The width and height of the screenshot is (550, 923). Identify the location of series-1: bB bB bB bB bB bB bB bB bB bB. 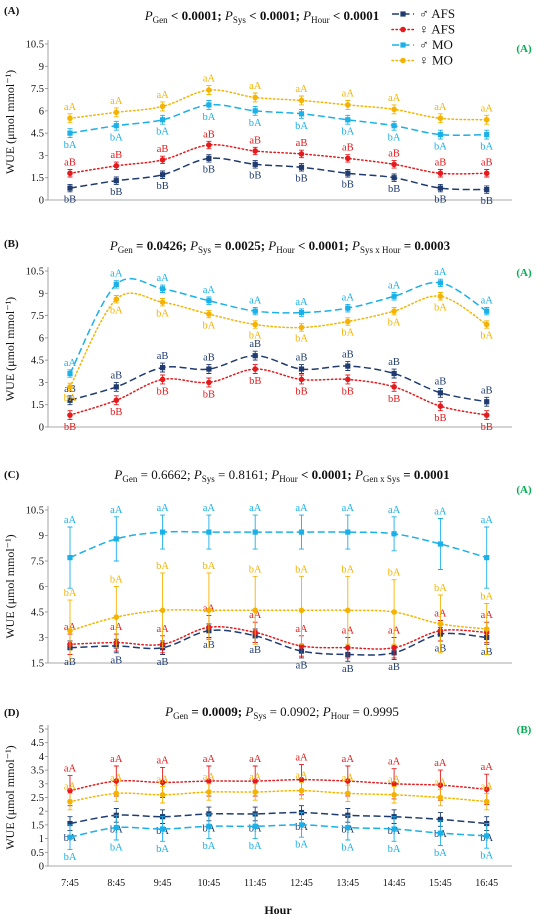
(278, 398).